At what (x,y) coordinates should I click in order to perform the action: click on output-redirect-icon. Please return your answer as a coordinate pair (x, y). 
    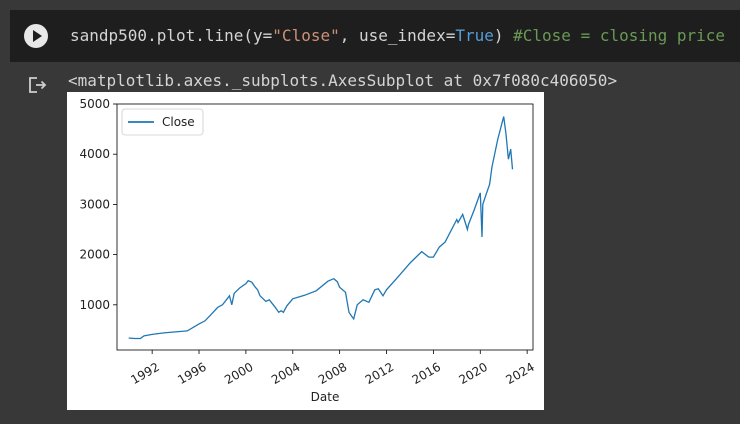
    Looking at the image, I should click on (38, 85).